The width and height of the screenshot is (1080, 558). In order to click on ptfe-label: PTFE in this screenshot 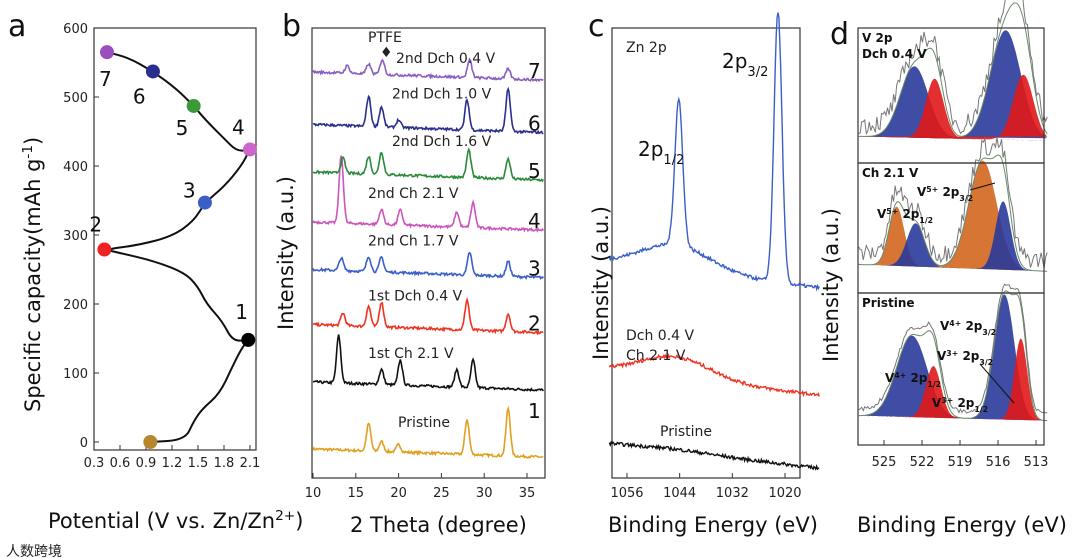, I will do `click(385, 38)`.